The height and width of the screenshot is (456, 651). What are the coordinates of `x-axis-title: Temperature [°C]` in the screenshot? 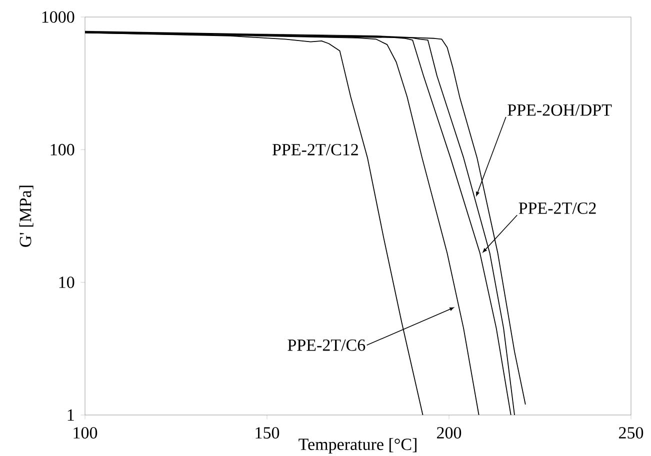 It's located at (357, 446).